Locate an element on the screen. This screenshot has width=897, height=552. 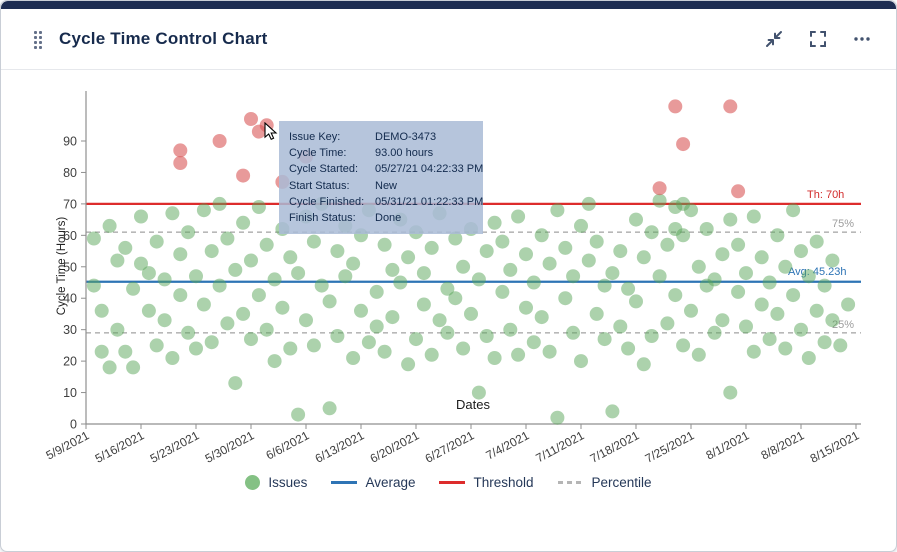
drag-handle-icon is located at coordinates (38, 39).